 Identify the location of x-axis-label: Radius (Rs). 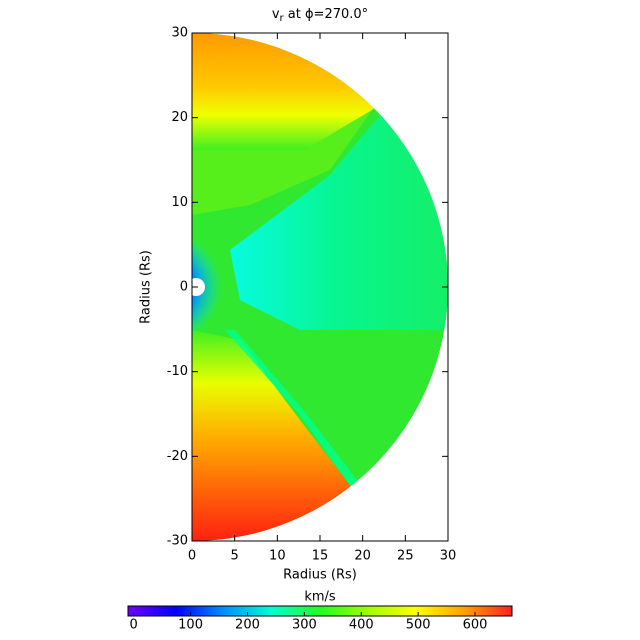
(320, 575).